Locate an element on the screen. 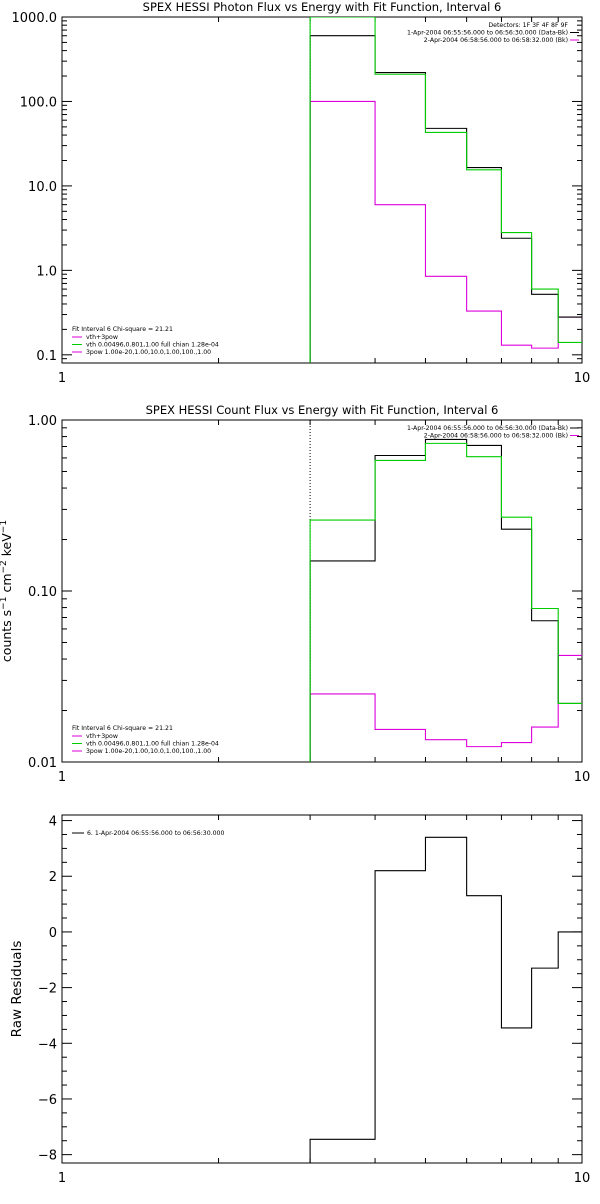  y-tick-label: 0.01 is located at coordinates (42, 763).